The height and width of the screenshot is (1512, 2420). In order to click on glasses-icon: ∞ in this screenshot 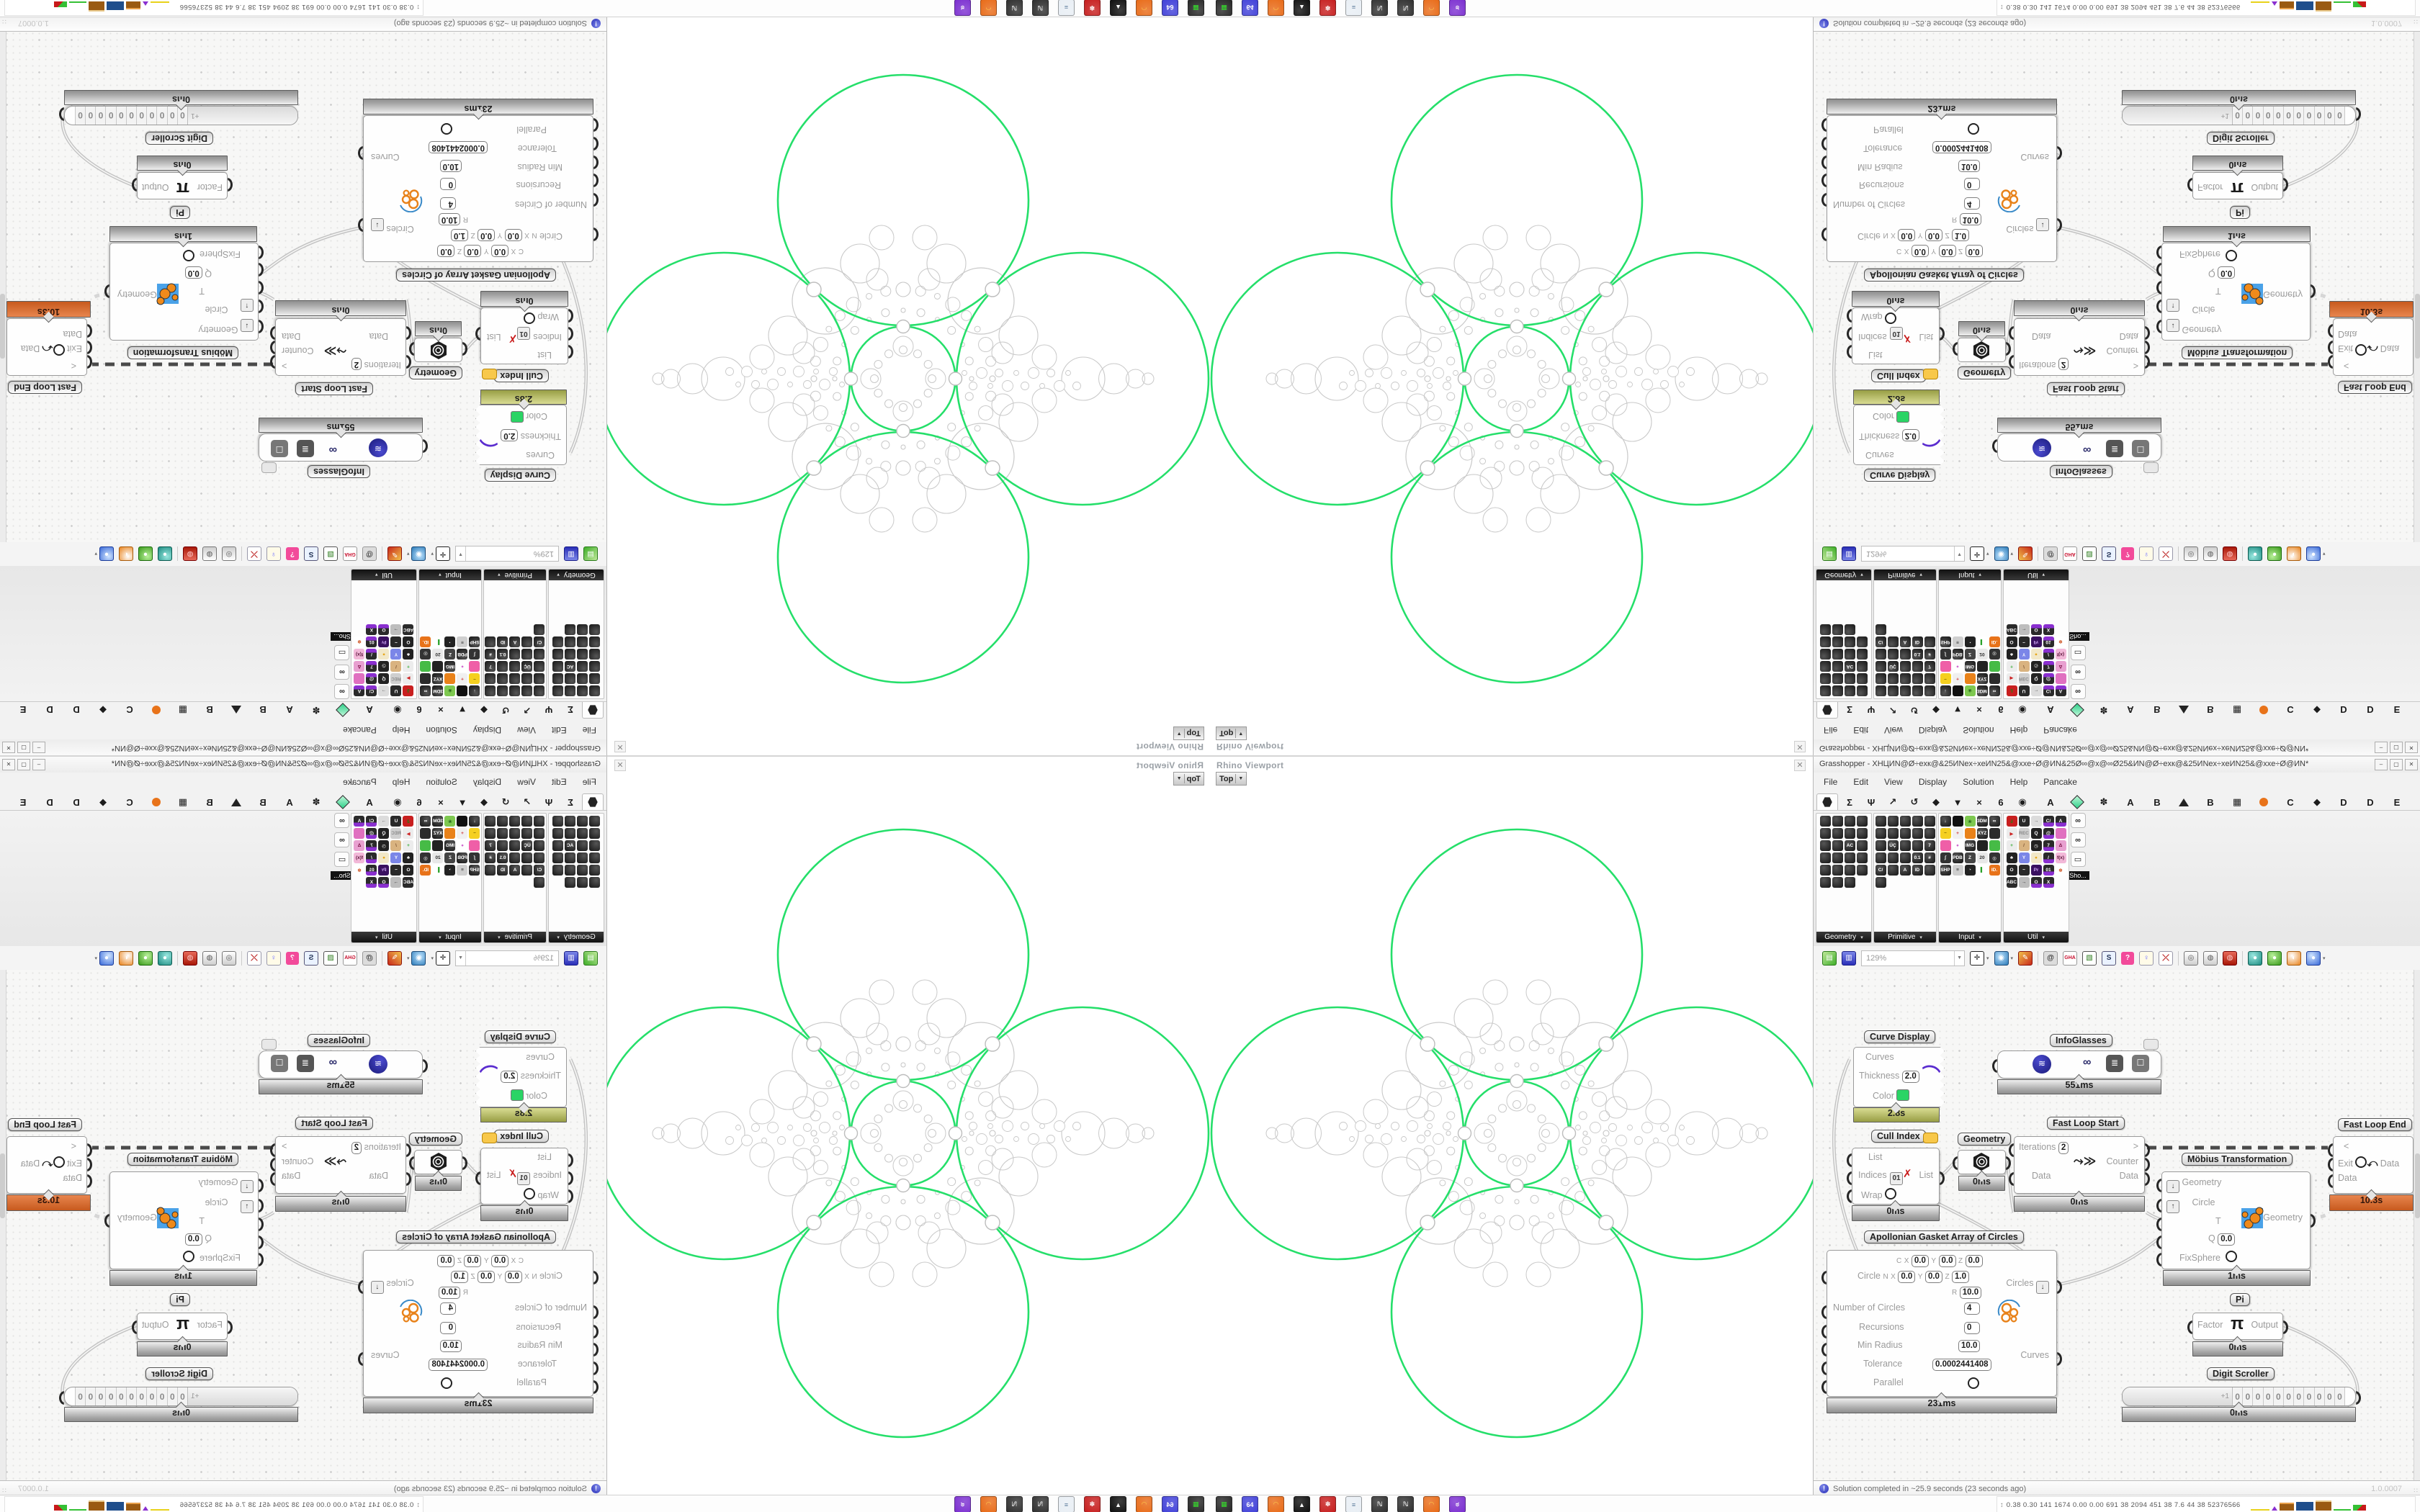, I will do `click(342, 691)`.